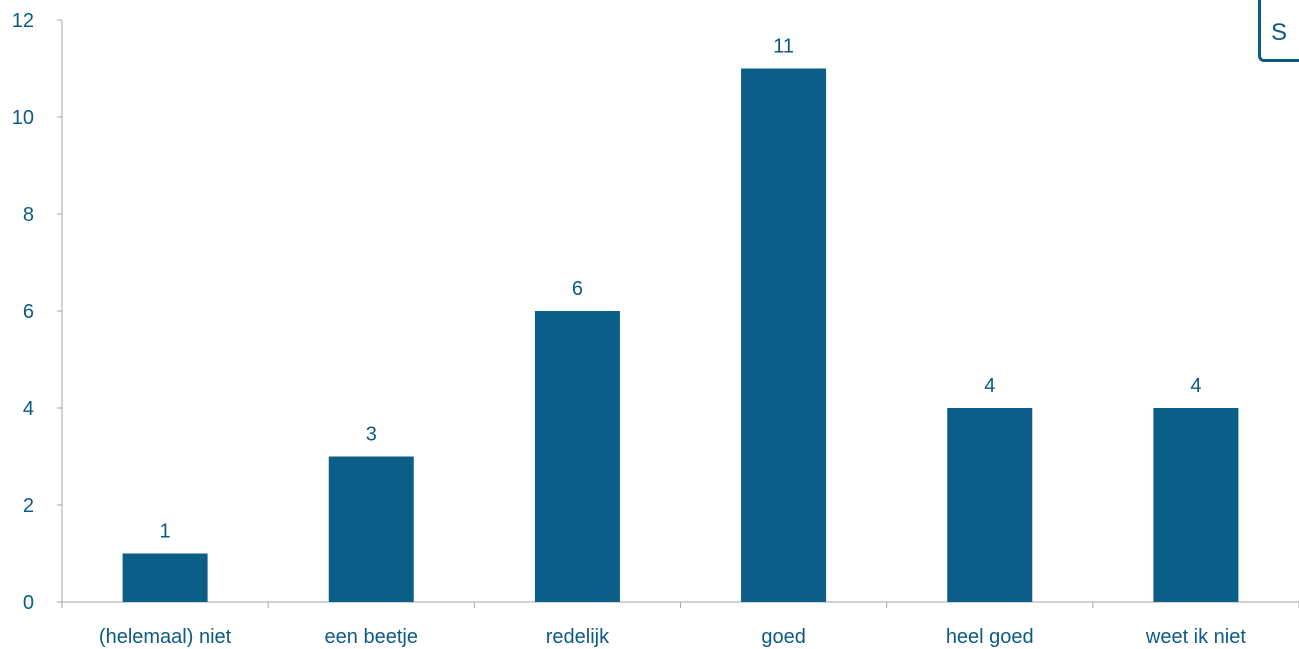 The width and height of the screenshot is (1299, 649). Describe the element at coordinates (1195, 637) in the screenshot. I see `x-tick-label: weet ik niet` at that location.